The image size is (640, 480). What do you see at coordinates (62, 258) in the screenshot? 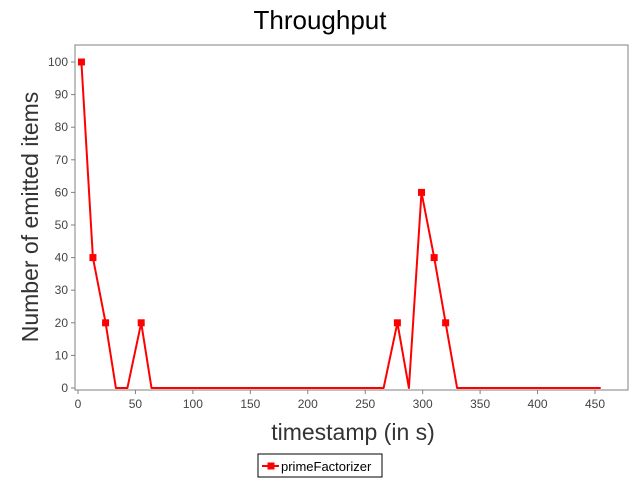
I see `y-tick-label: 40` at bounding box center [62, 258].